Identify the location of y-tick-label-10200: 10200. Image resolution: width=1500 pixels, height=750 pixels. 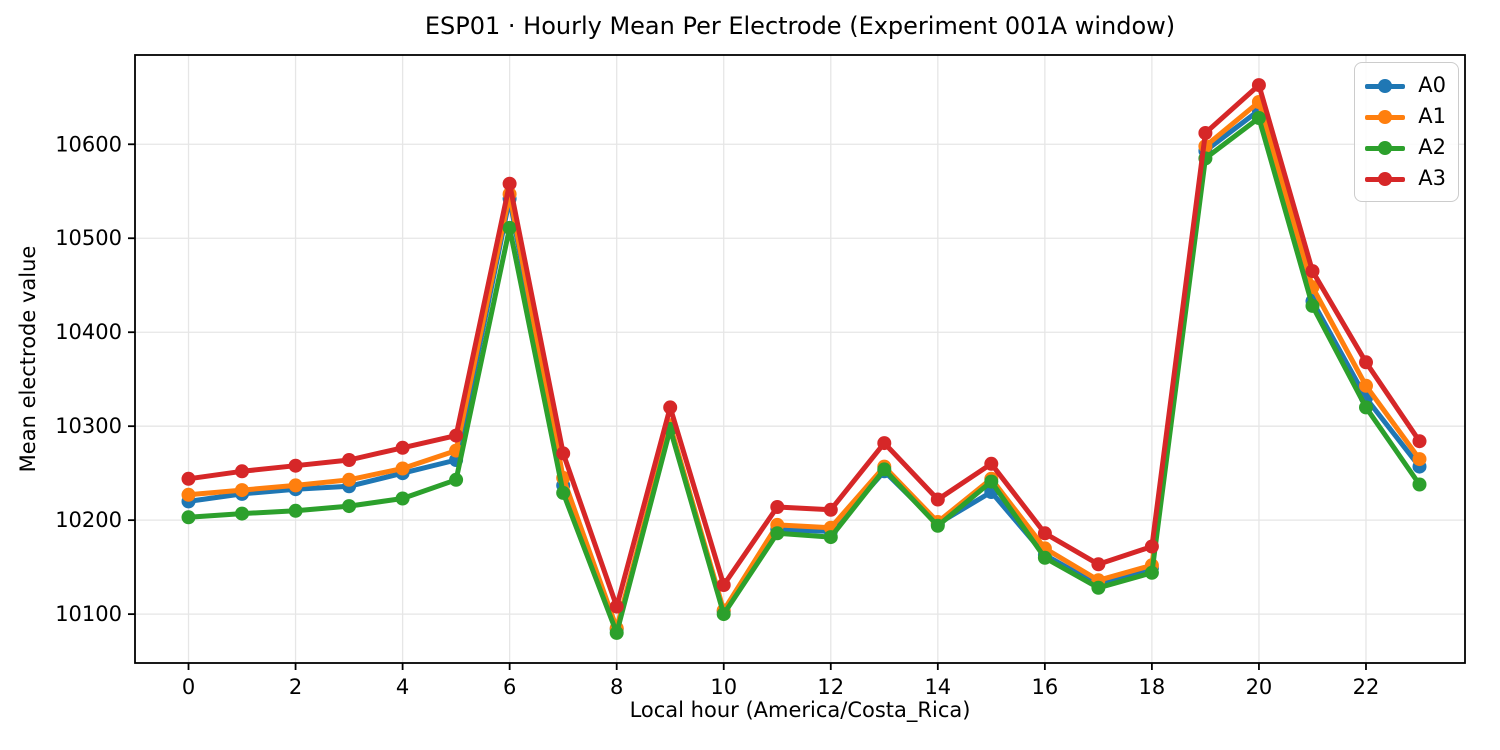
(88, 520).